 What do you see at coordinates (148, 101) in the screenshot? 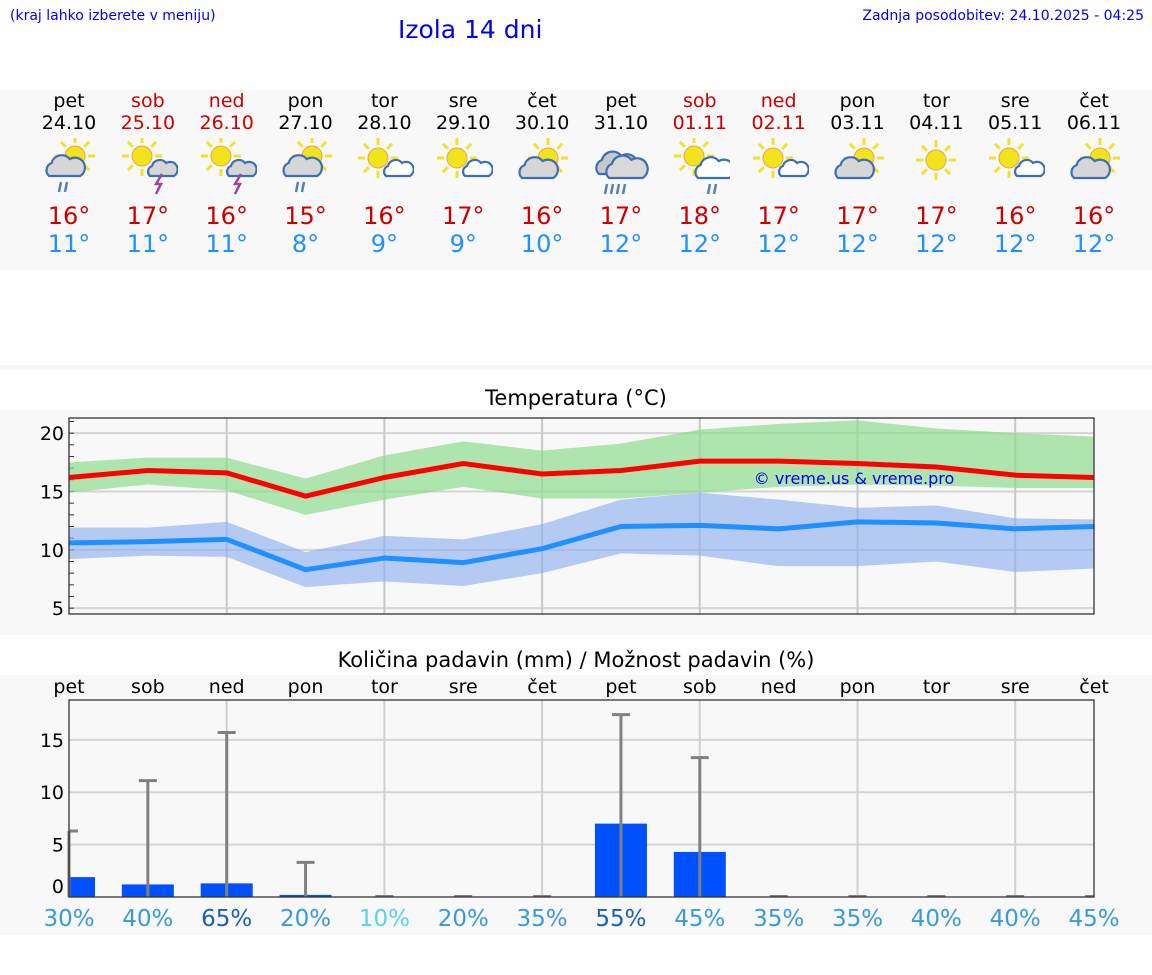
I see `day-name: sob` at bounding box center [148, 101].